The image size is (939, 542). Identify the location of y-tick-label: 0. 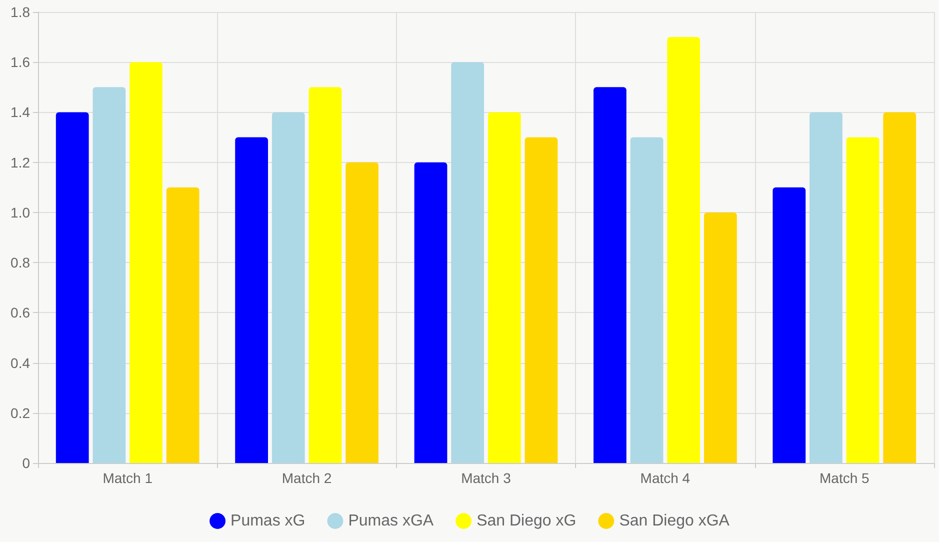
(26, 463).